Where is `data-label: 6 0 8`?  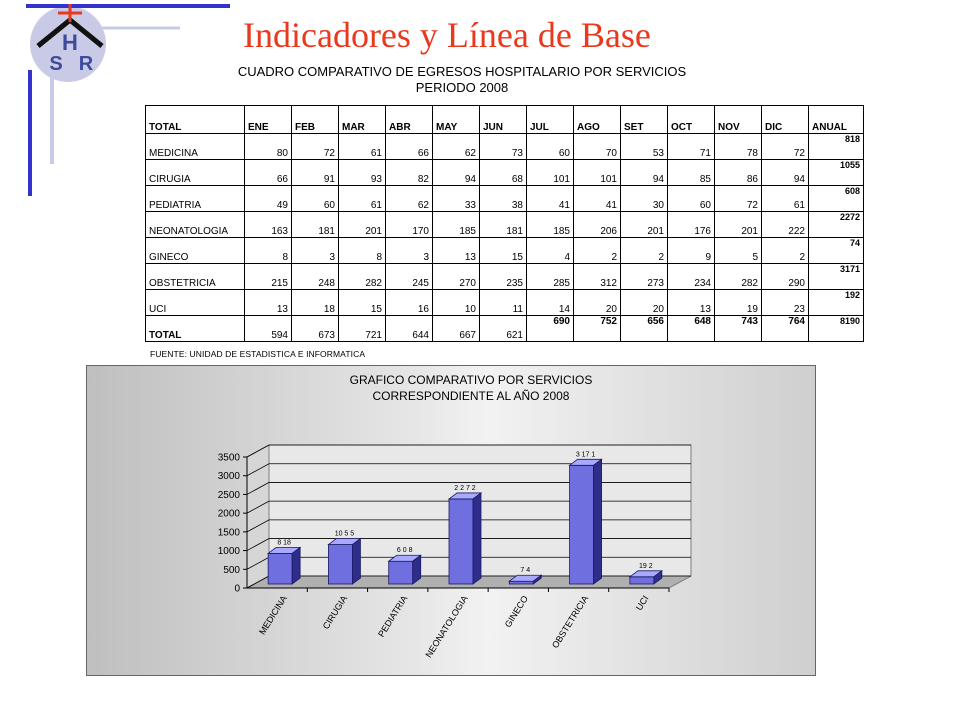
data-label: 6 0 8 is located at coordinates (405, 550).